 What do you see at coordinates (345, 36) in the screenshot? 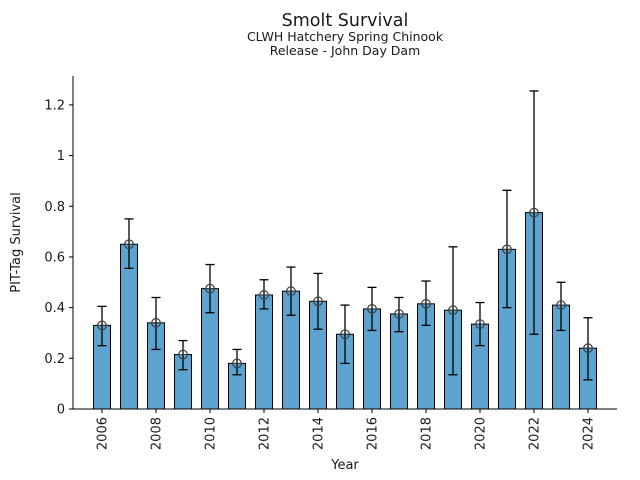
I see `chart-subtitle-line1: CLWH Hatchery Spring Chinook` at bounding box center [345, 36].